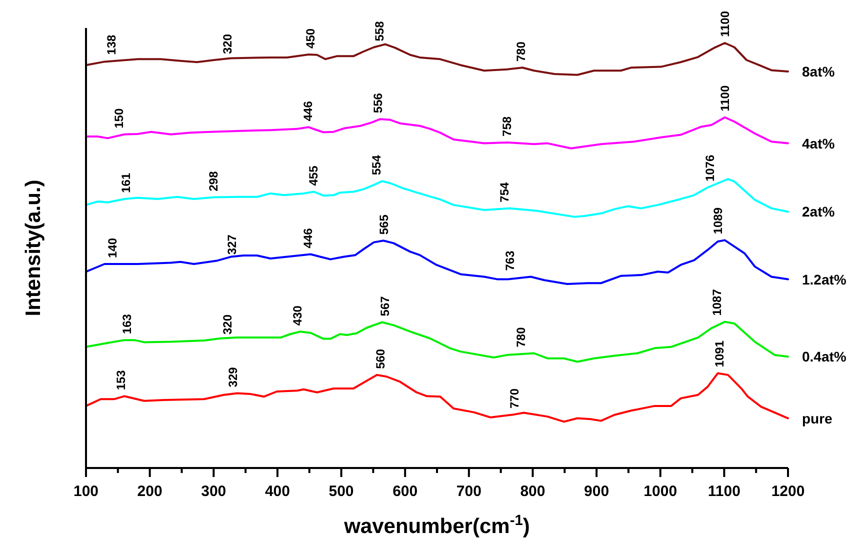 Image resolution: width=861 pixels, height=547 pixels. What do you see at coordinates (469, 491) in the screenshot?
I see `x-tick-label: 700` at bounding box center [469, 491].